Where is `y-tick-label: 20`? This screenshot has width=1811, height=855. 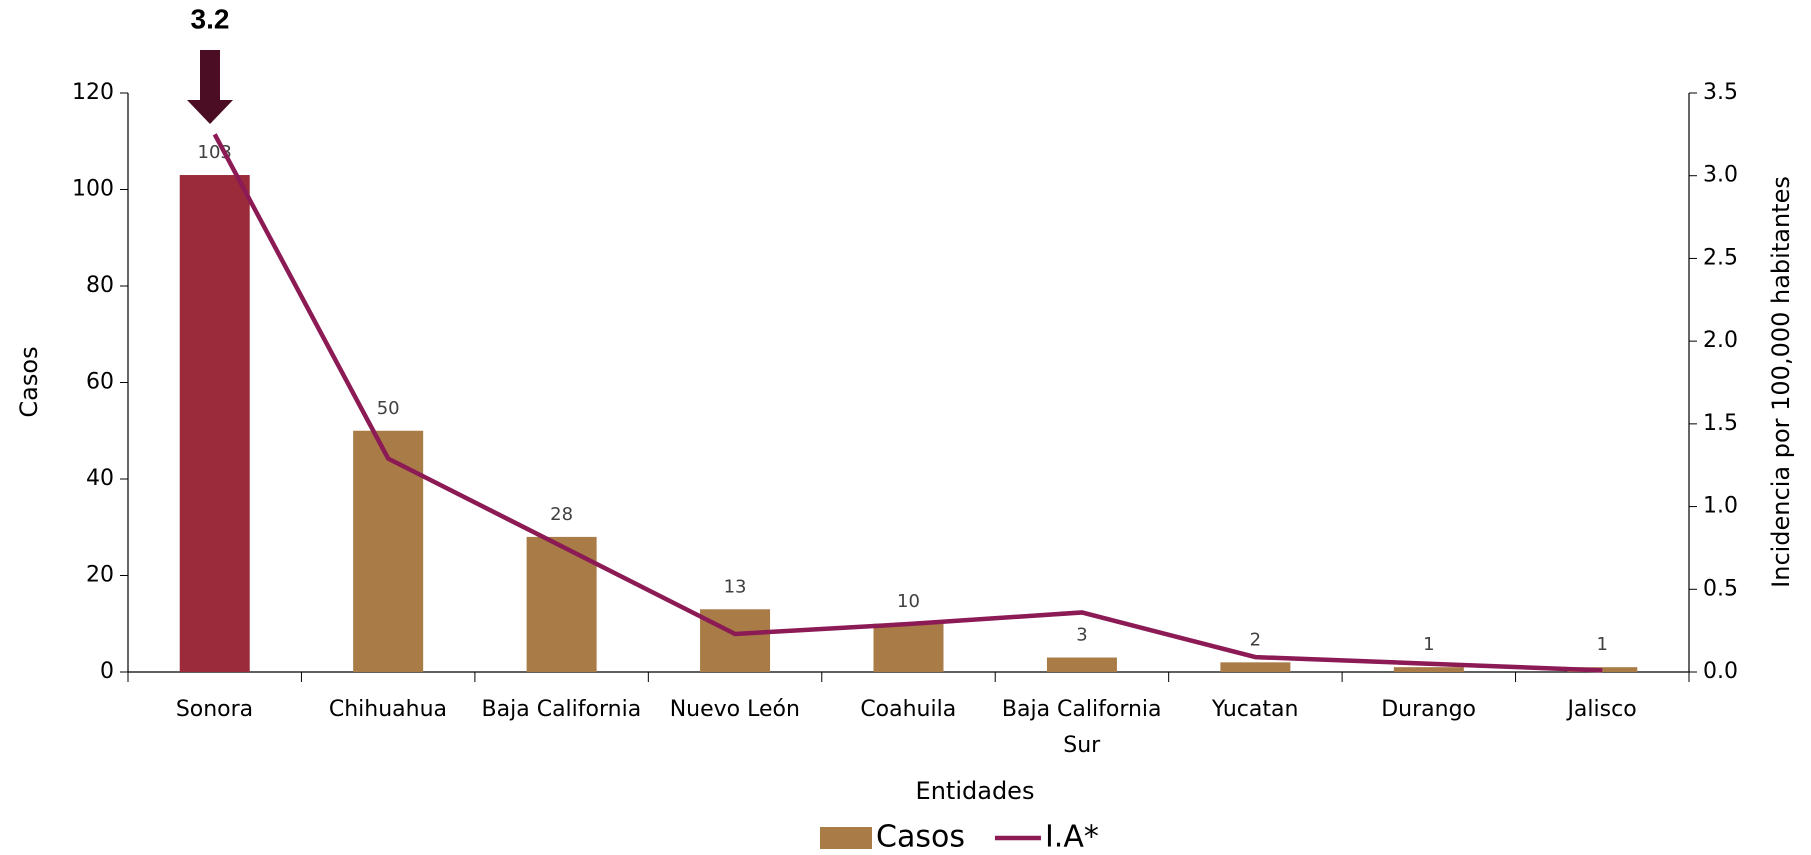
y-tick-label: 20 is located at coordinates (100, 575).